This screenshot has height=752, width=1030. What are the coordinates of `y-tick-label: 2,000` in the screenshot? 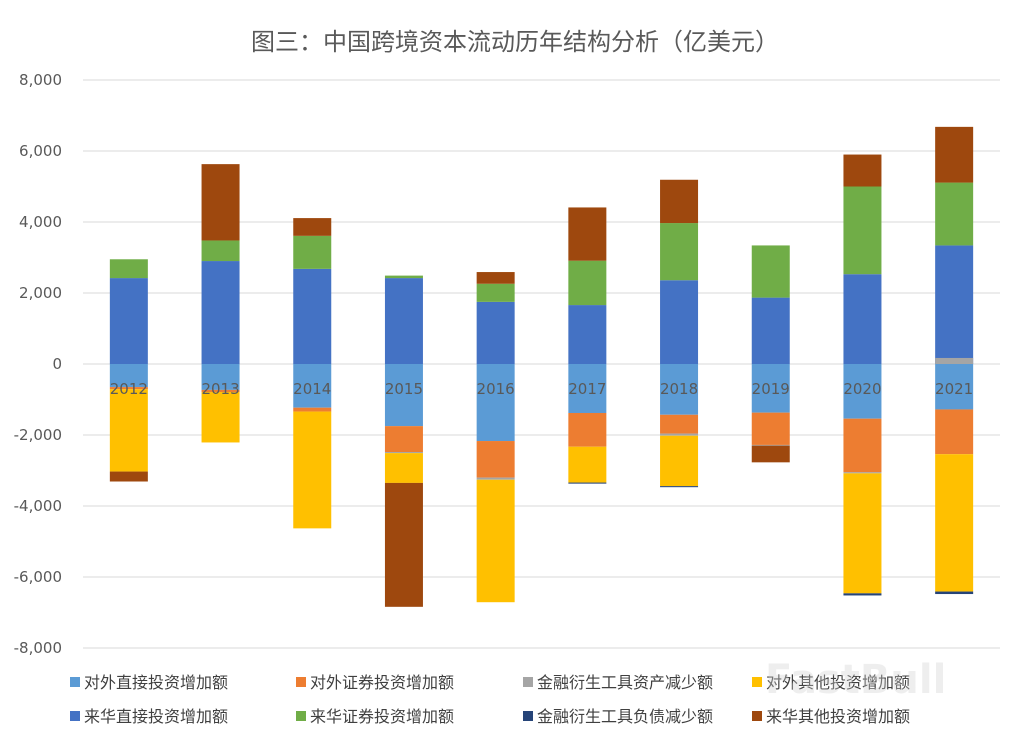 It's located at (40, 293).